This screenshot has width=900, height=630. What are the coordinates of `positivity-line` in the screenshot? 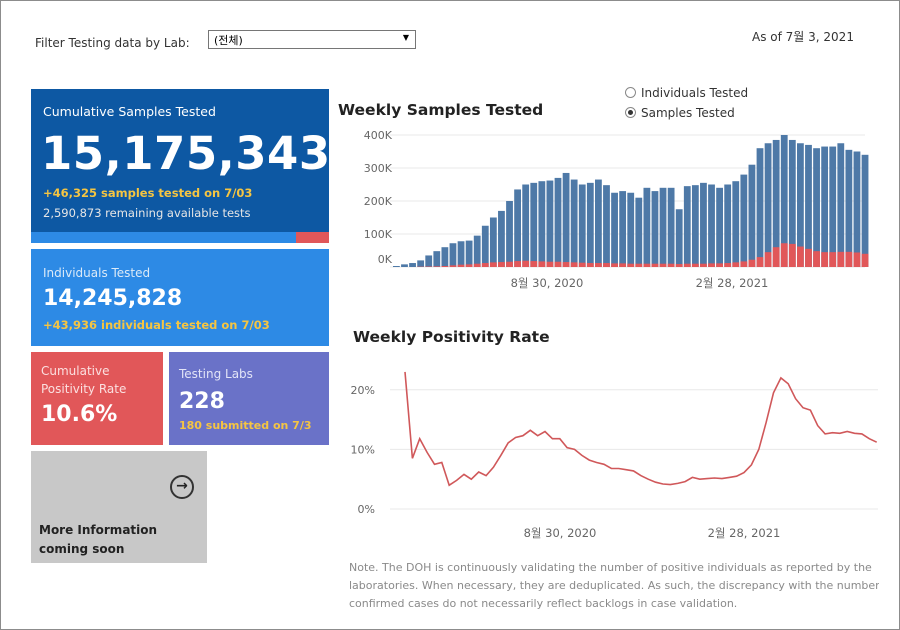 It's located at (641, 429).